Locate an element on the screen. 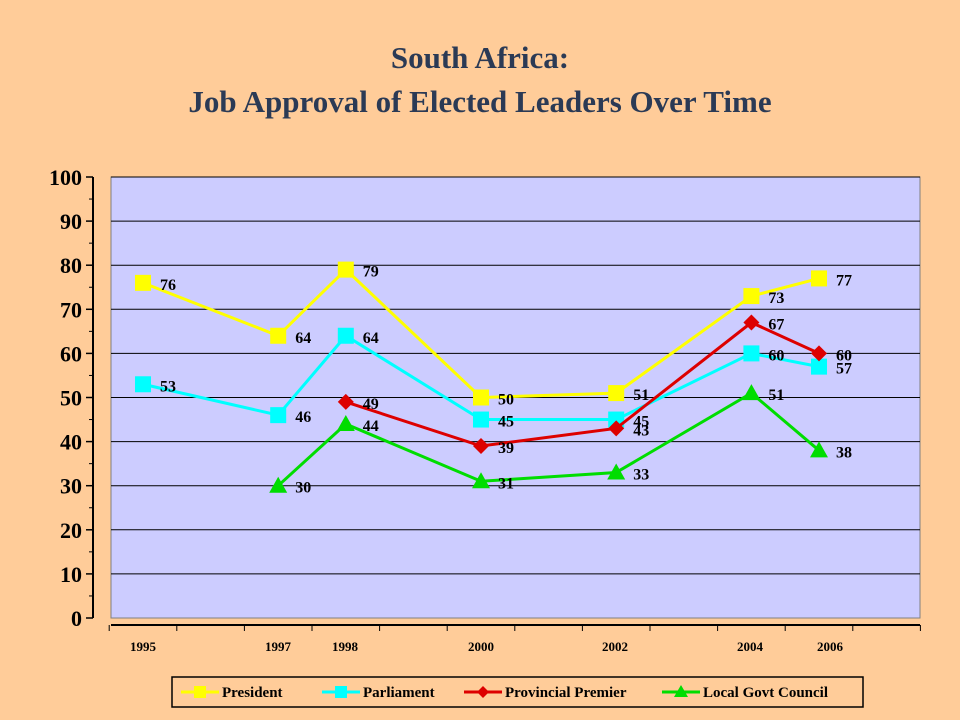  data-label: 30 is located at coordinates (303, 488).